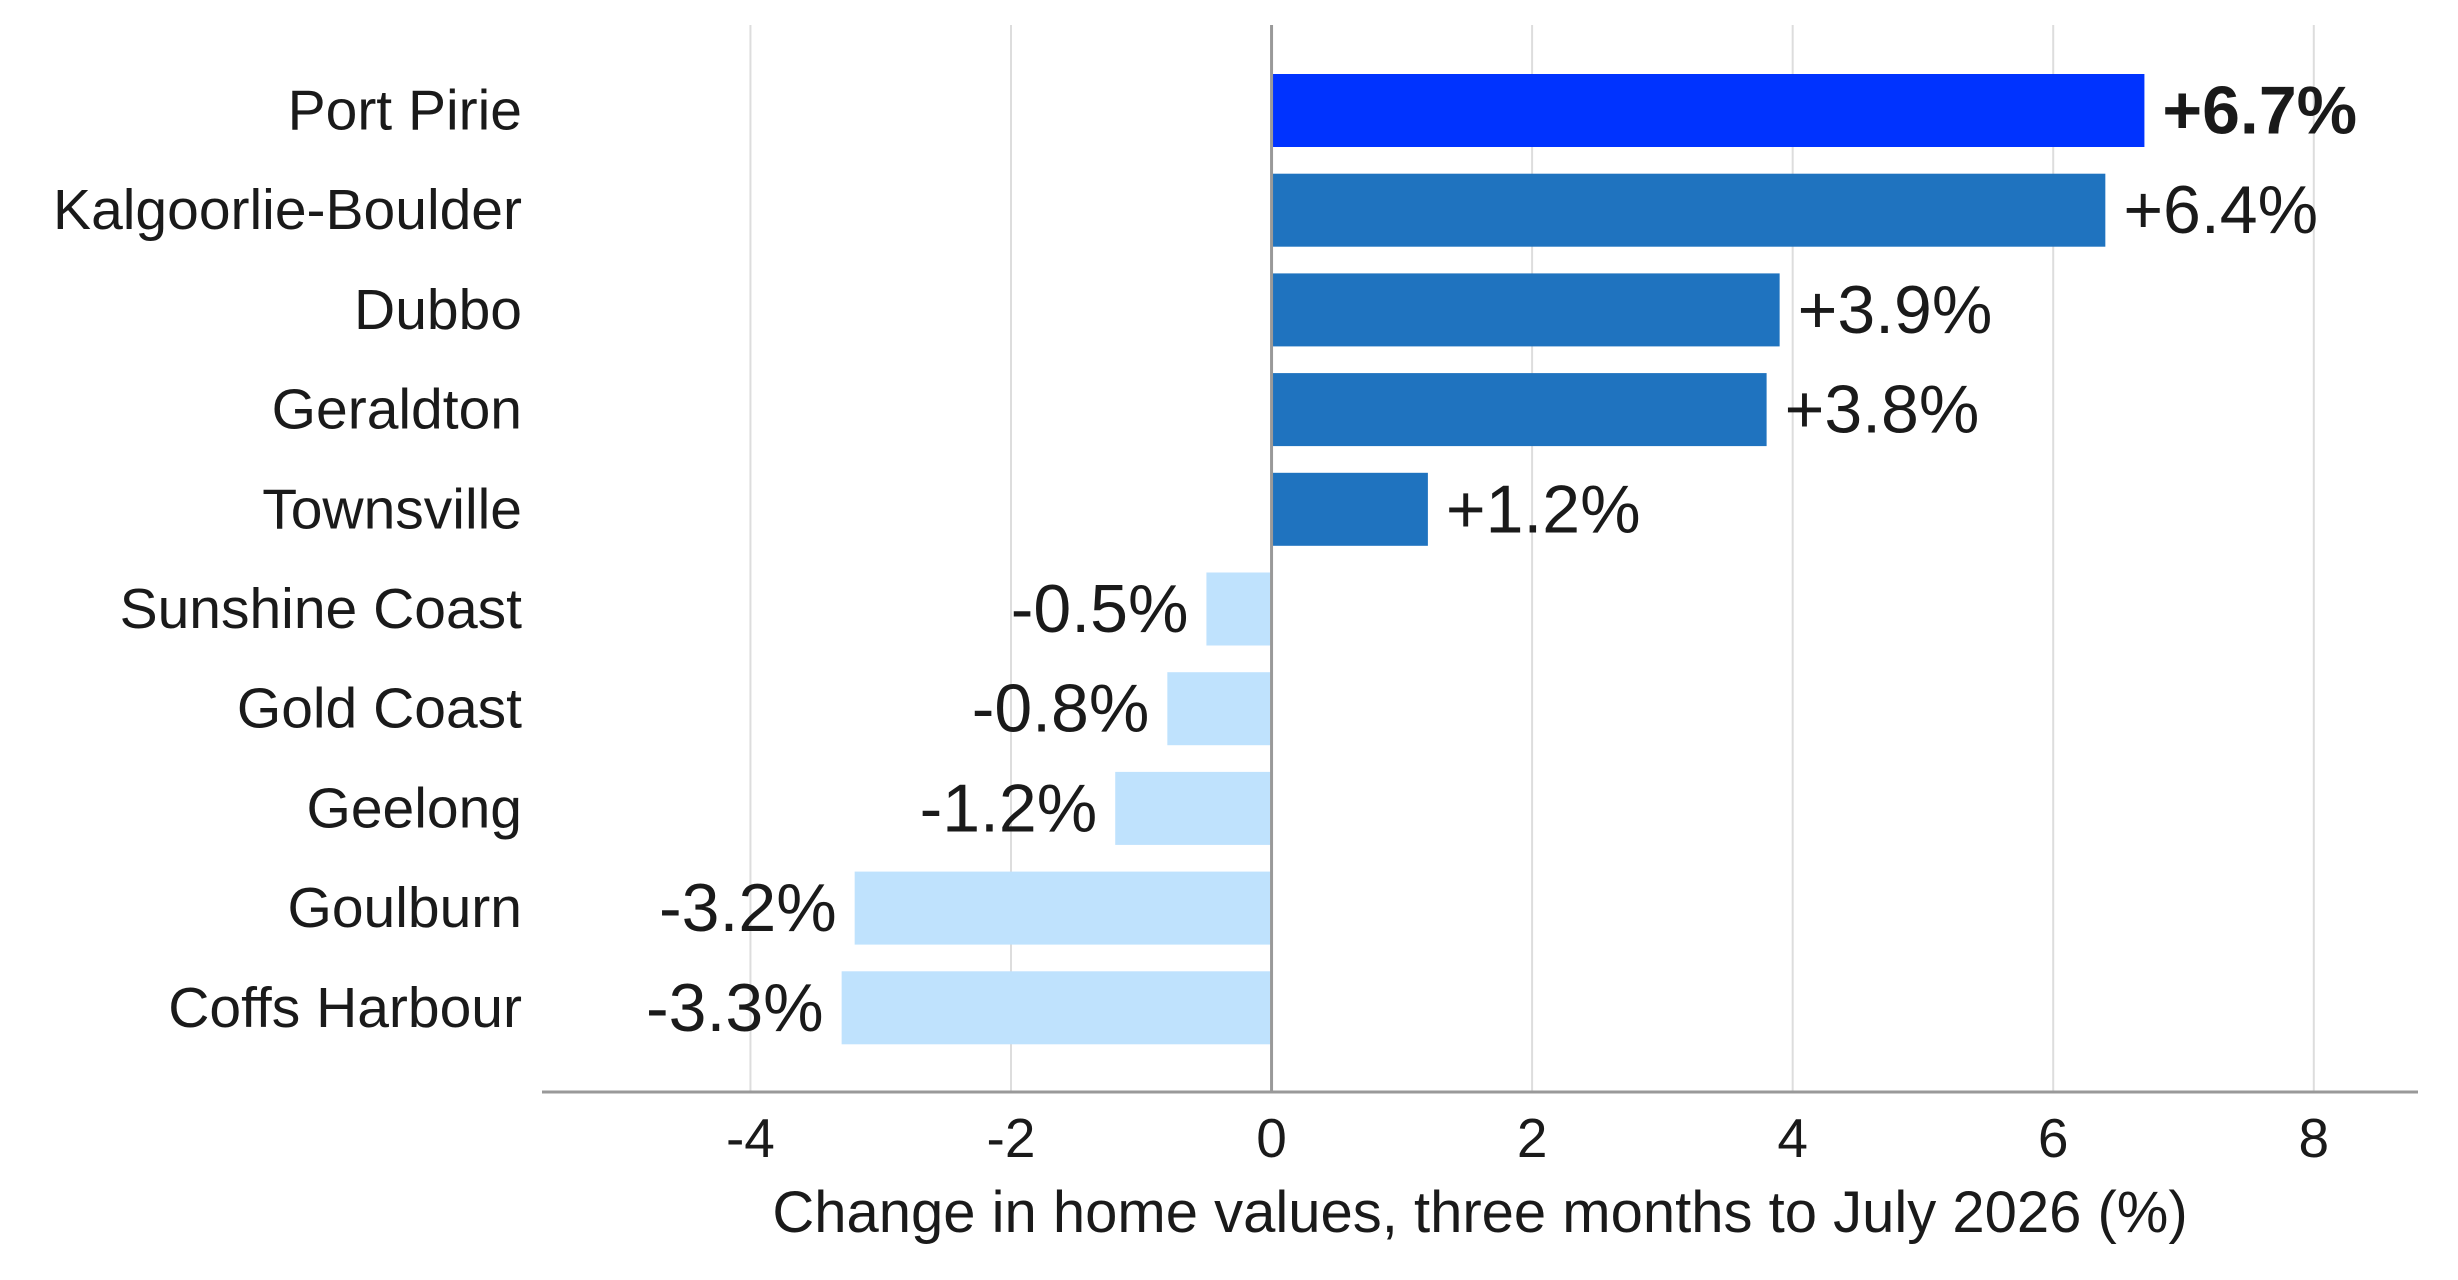 Image resolution: width=2458 pixels, height=1280 pixels. What do you see at coordinates (1792, 1138) in the screenshot?
I see `x-tick-label: 4` at bounding box center [1792, 1138].